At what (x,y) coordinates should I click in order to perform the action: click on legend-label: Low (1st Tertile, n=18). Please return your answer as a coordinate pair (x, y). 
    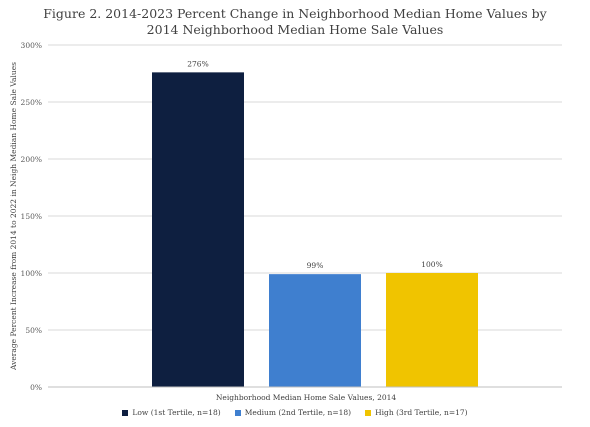
    Looking at the image, I should click on (176, 412).